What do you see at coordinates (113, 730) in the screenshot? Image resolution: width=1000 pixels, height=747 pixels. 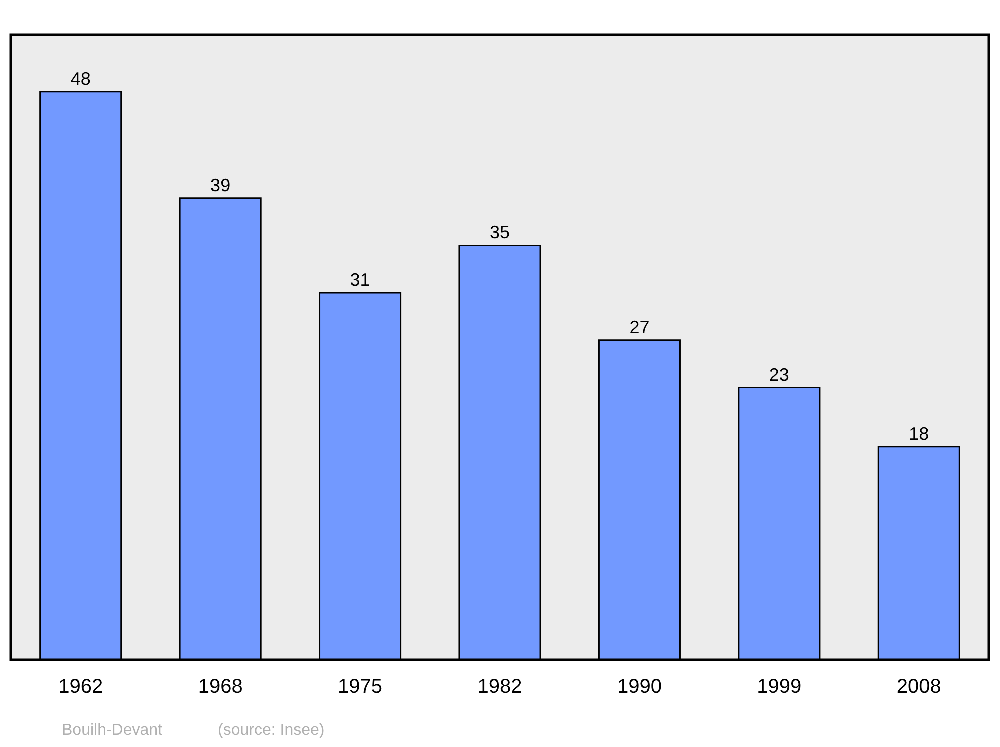 I see `text: Bouilh-Devant` at bounding box center [113, 730].